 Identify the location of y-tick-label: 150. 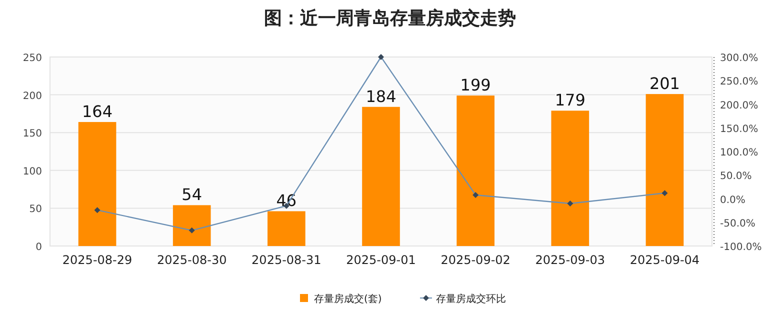
(32, 134).